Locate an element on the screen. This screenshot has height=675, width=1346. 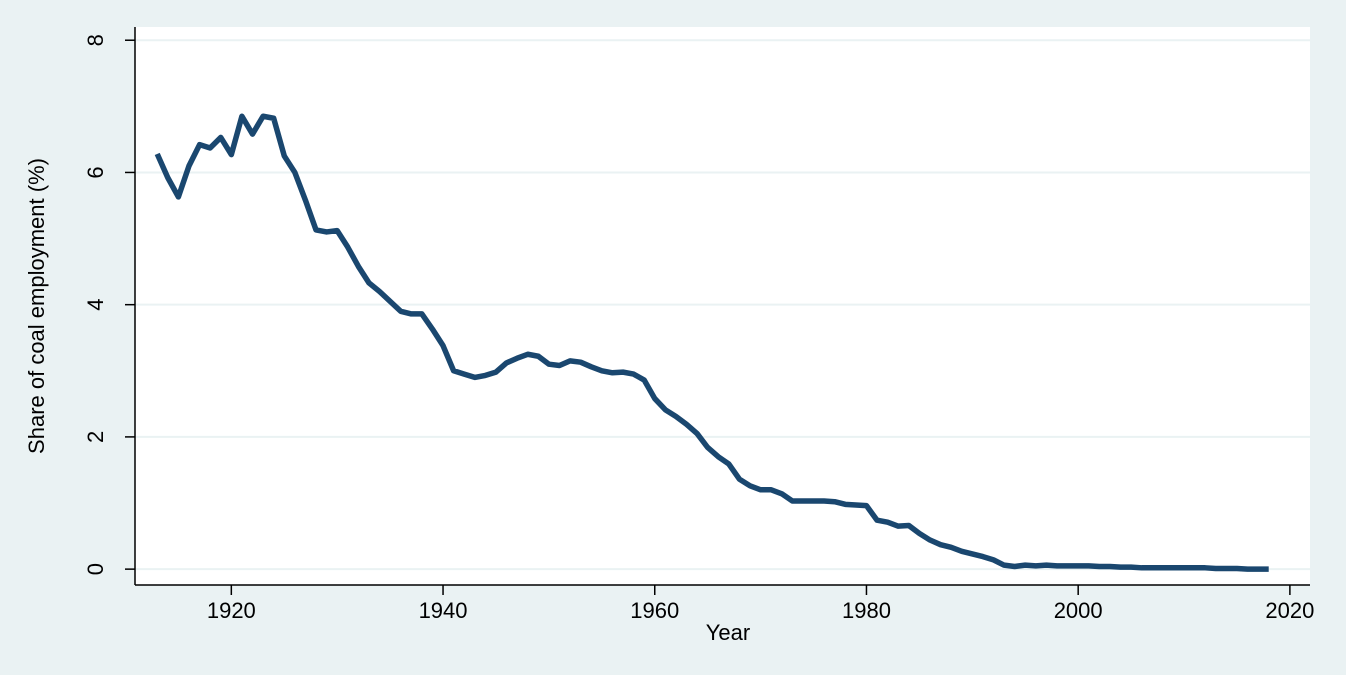
y-tick-label: 0 is located at coordinates (95, 569).